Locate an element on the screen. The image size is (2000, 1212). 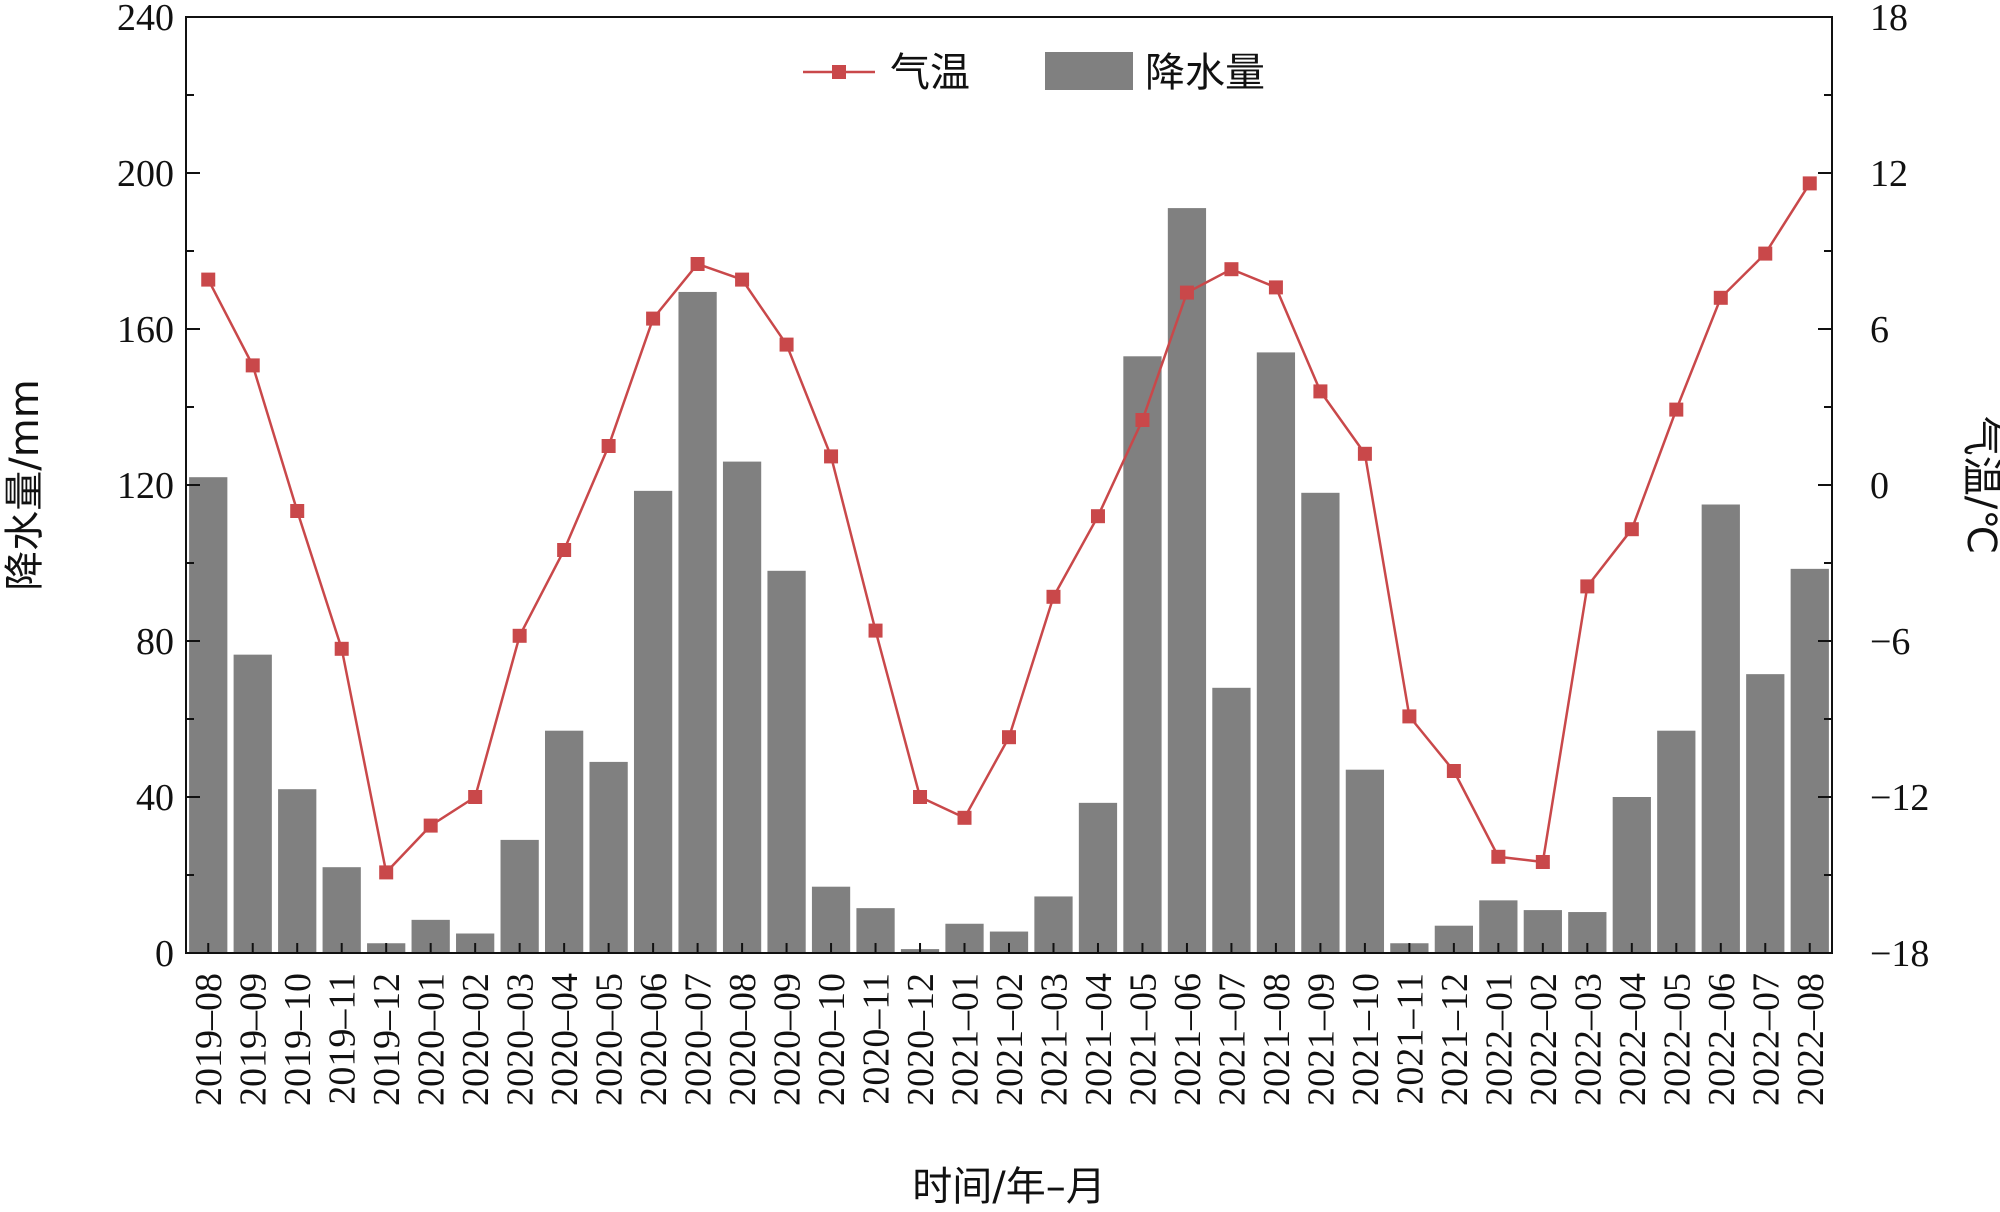
x-axis-tick-label: 2021–08 is located at coordinates (1277, 1039).